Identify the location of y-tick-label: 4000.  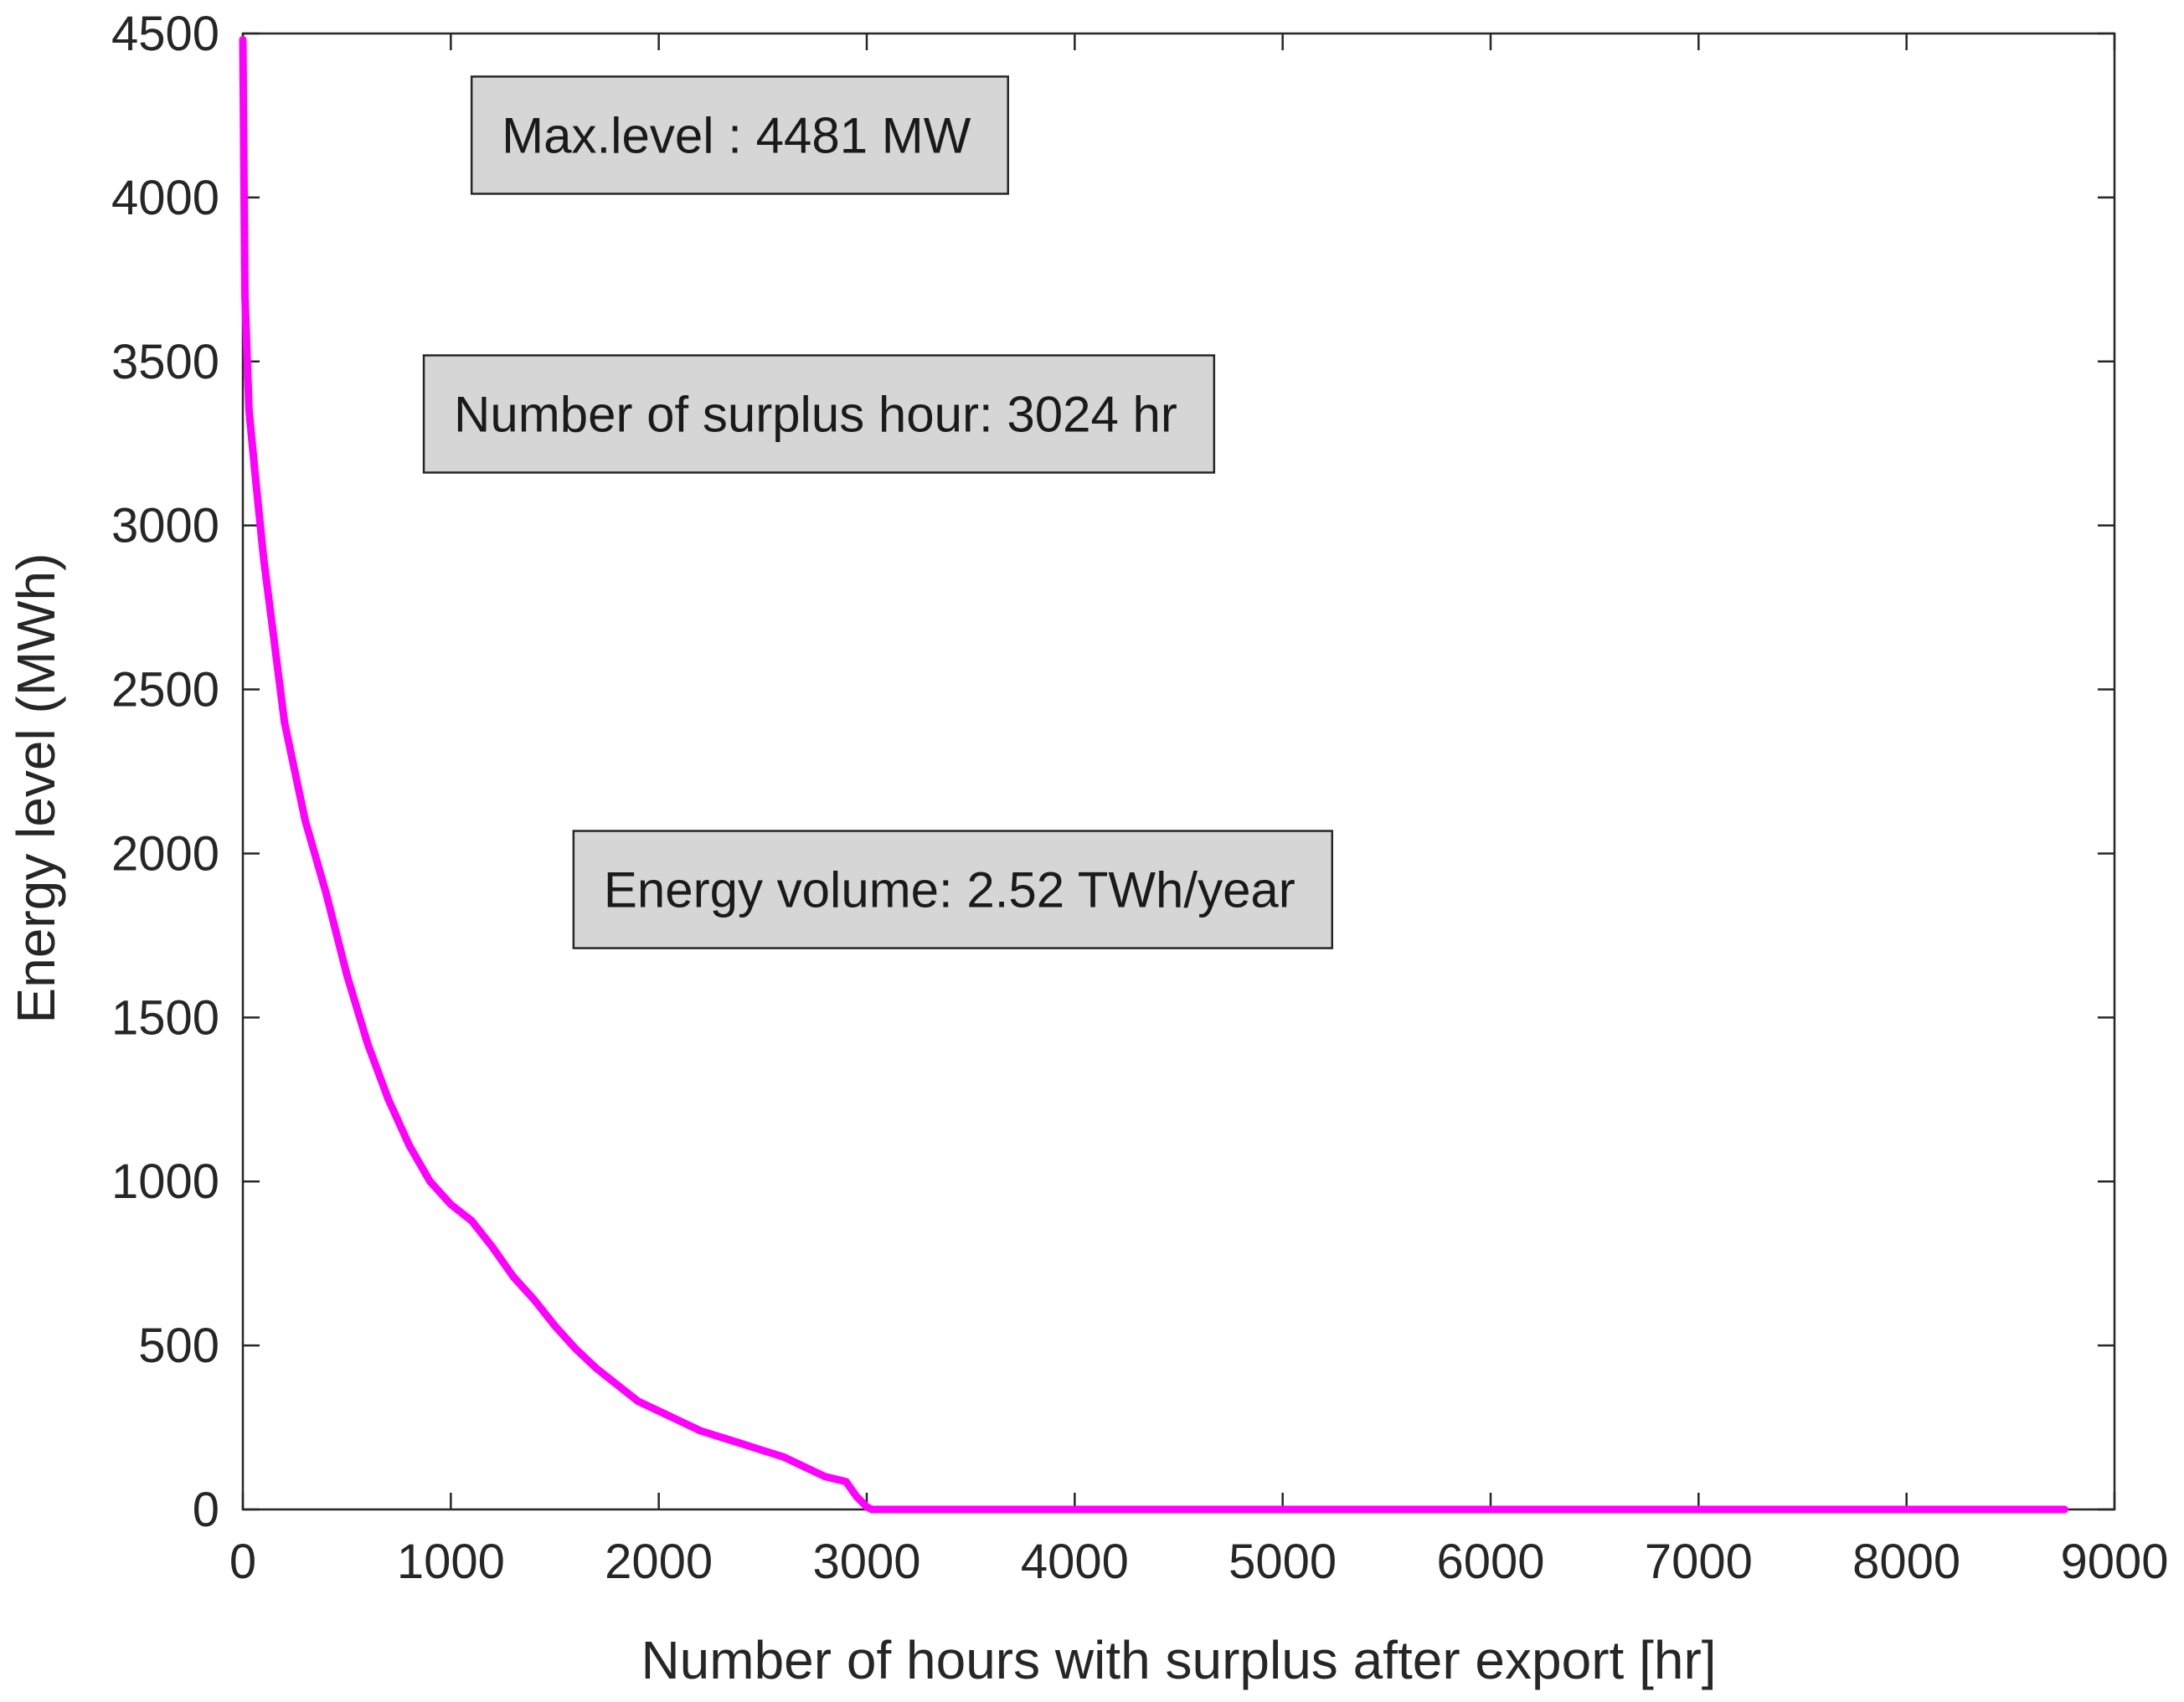
(165, 198).